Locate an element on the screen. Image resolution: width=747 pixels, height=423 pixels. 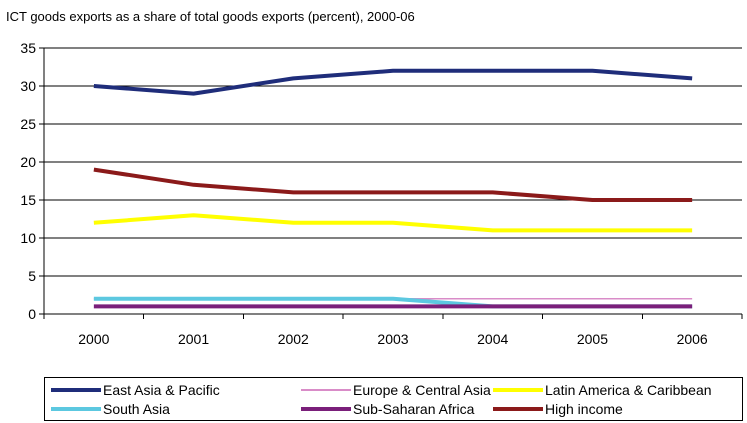
x-tick-label: 2000 is located at coordinates (93, 339).